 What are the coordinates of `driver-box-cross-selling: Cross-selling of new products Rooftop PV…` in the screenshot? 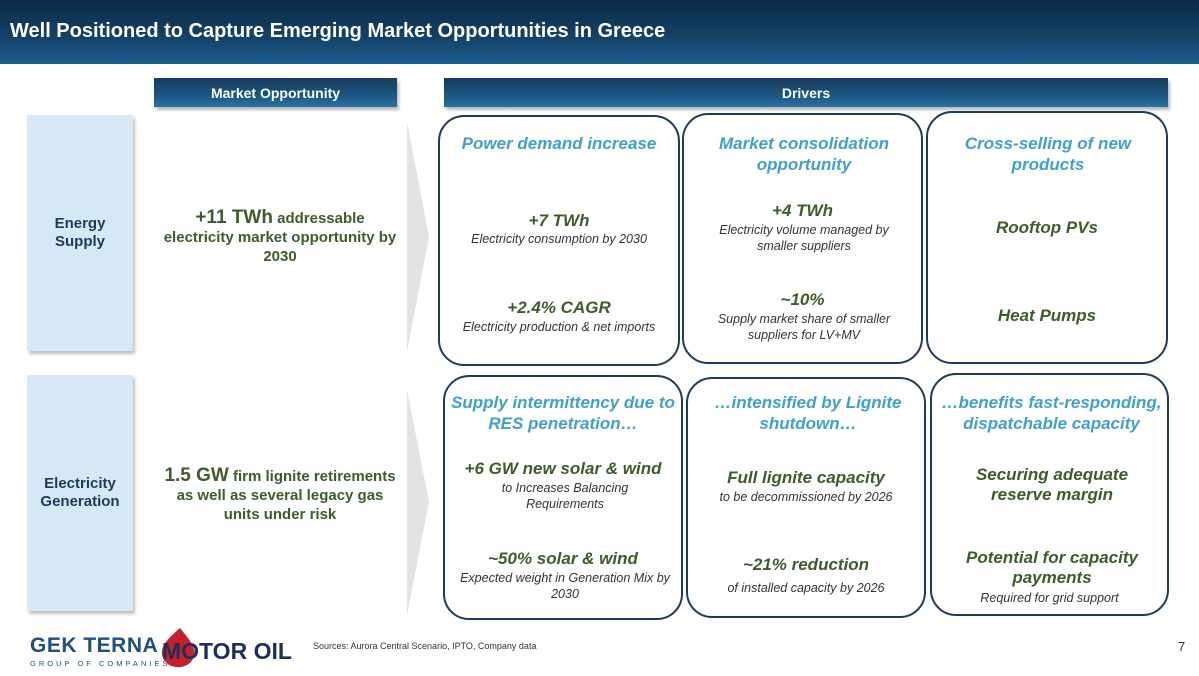 It's located at (1047, 237).